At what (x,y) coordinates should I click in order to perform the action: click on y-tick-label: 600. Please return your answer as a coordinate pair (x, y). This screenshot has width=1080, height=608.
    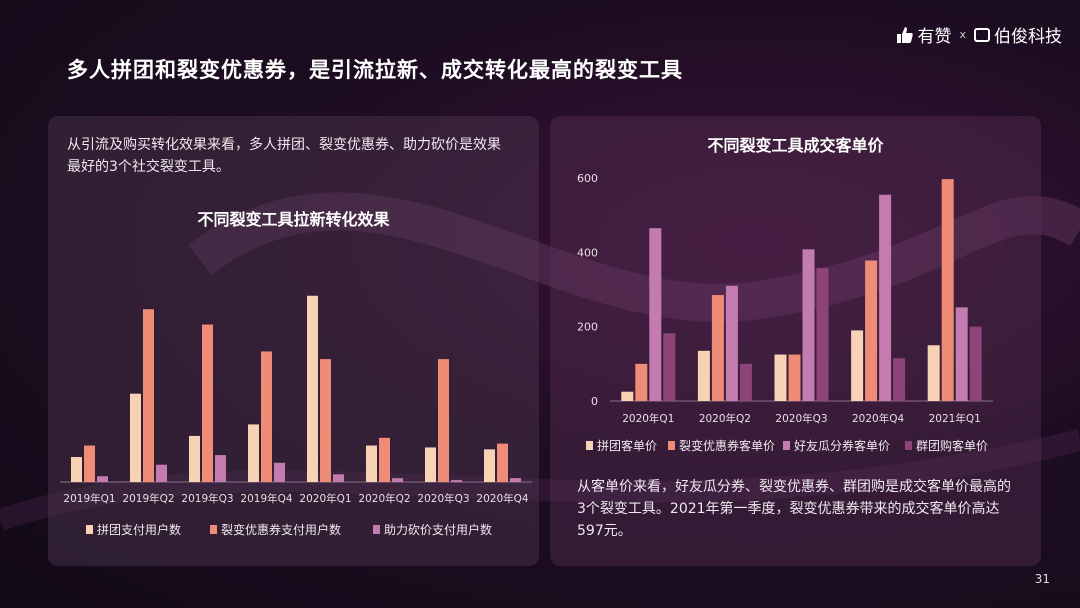
    Looking at the image, I should click on (587, 178).